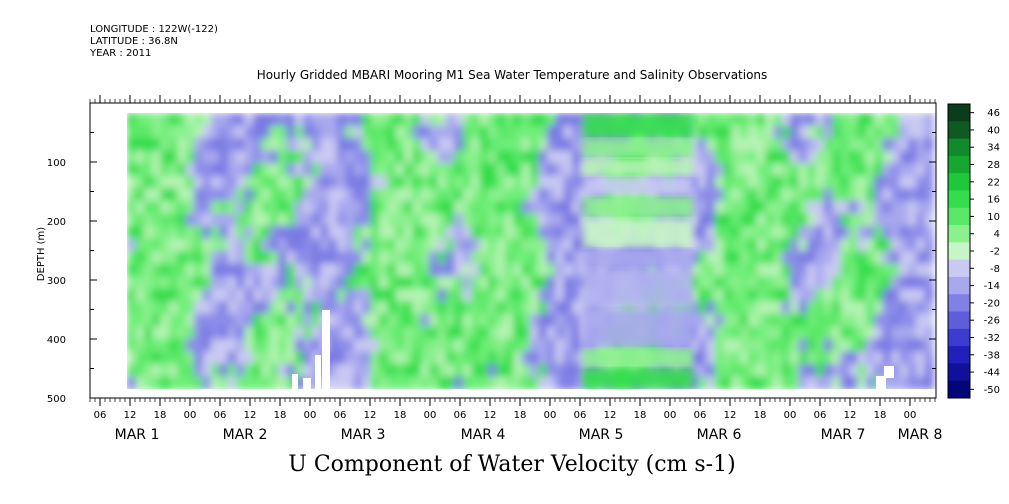  Describe the element at coordinates (995, 269) in the screenshot. I see `colorbar-level-label: -8` at that location.